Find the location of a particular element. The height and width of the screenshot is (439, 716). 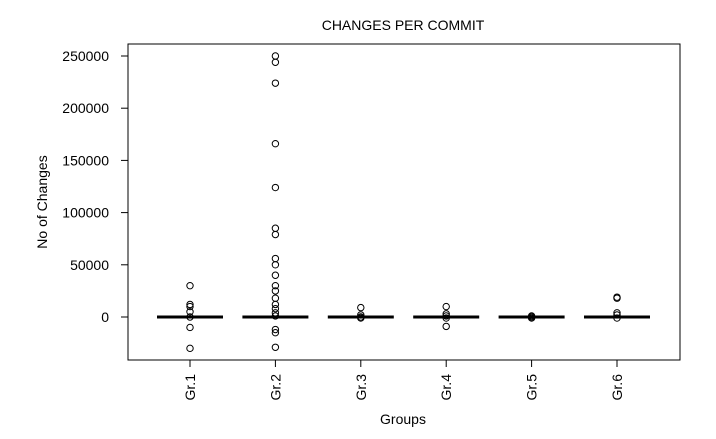

y-tick-label: 250000 is located at coordinates (85, 56).